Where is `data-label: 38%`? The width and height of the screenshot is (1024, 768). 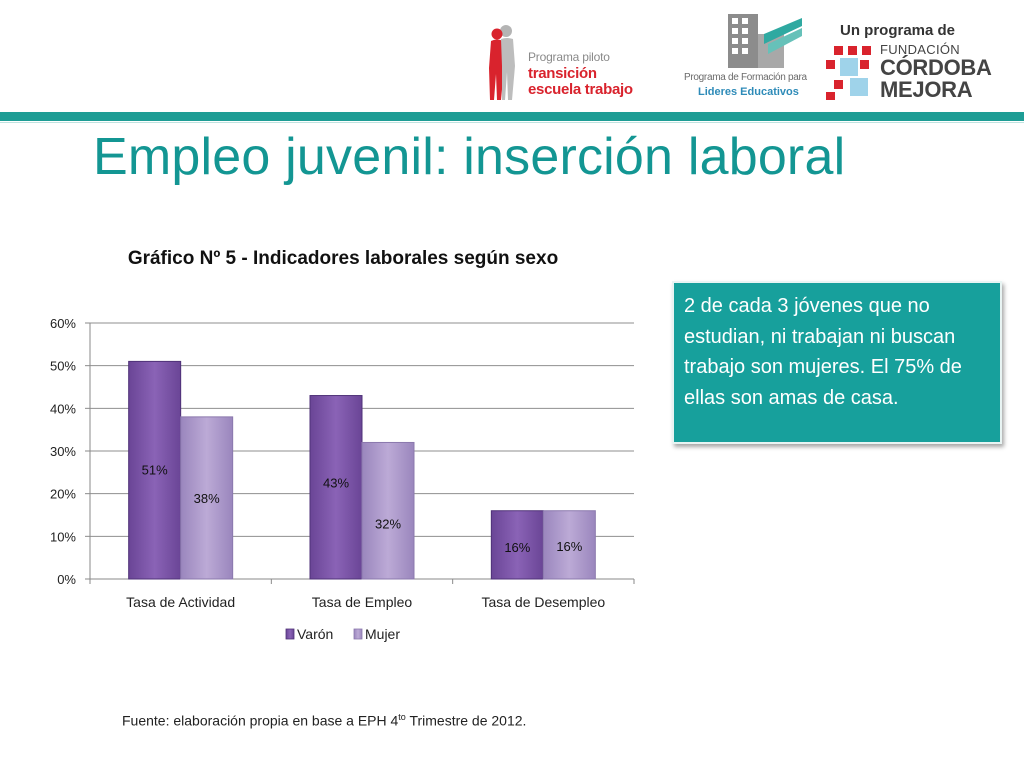 data-label: 38% is located at coordinates (207, 498).